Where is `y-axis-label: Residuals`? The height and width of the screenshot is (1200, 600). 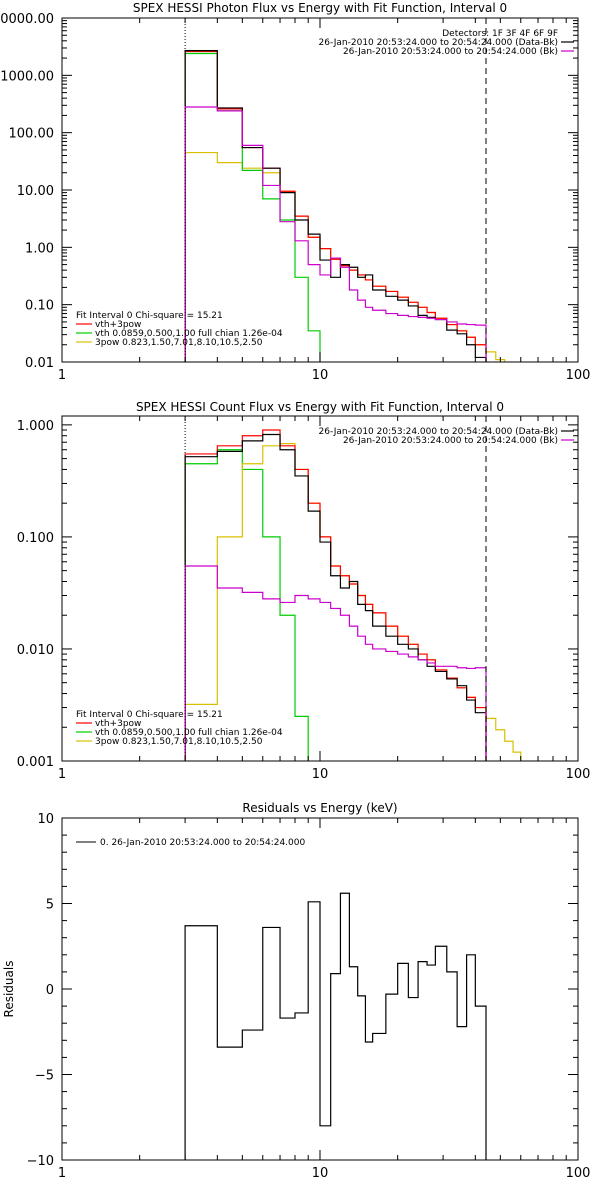
y-axis-label: Residuals is located at coordinates (9, 989).